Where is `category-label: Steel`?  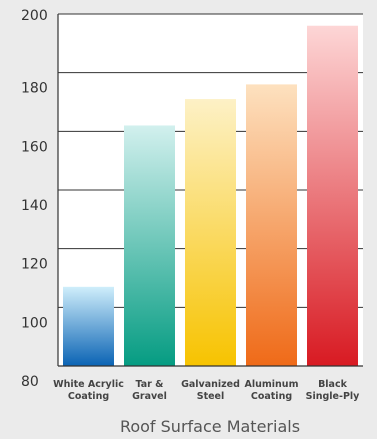
category-label: Steel is located at coordinates (211, 396).